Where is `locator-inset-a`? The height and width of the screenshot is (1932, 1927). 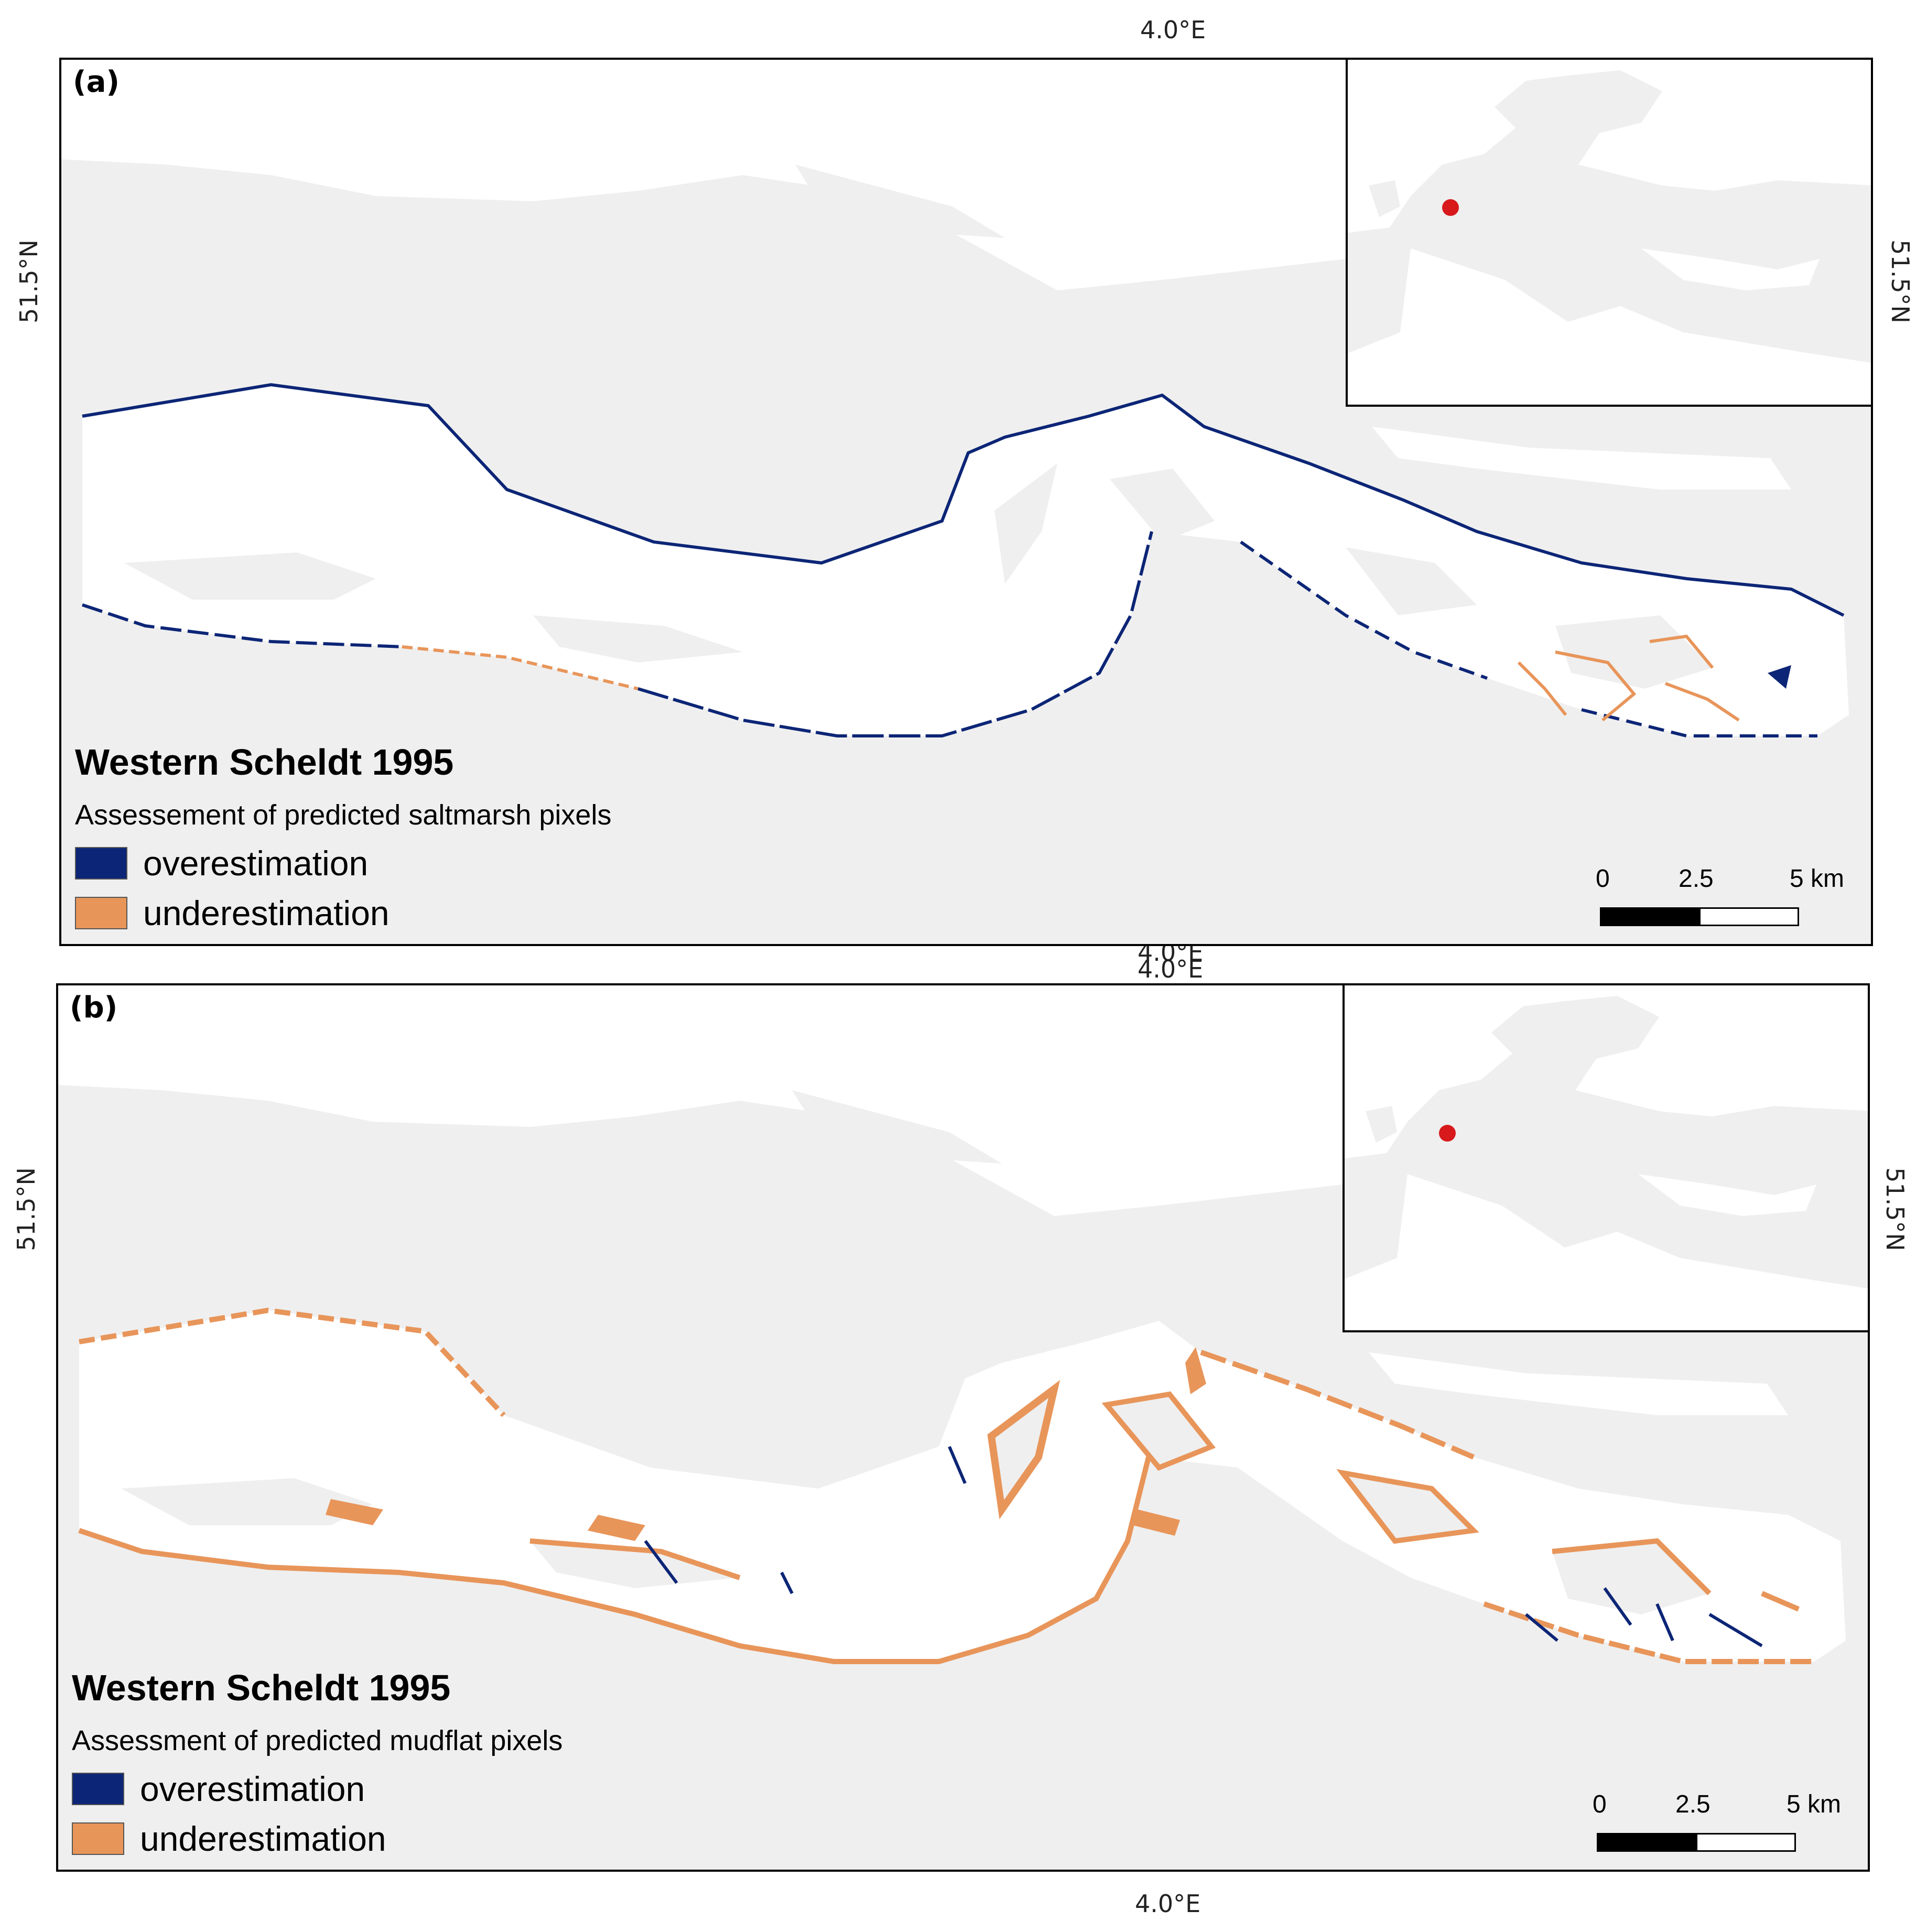
locator-inset-a is located at coordinates (1608, 234).